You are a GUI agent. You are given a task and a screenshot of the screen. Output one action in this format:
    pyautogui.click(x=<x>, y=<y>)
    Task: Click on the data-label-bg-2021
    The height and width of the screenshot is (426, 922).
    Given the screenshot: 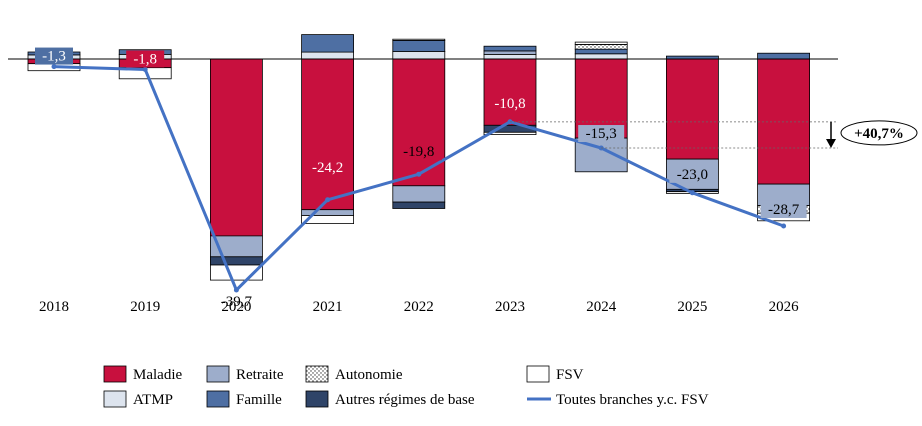 What is the action you would take?
    pyautogui.click(x=327, y=167)
    